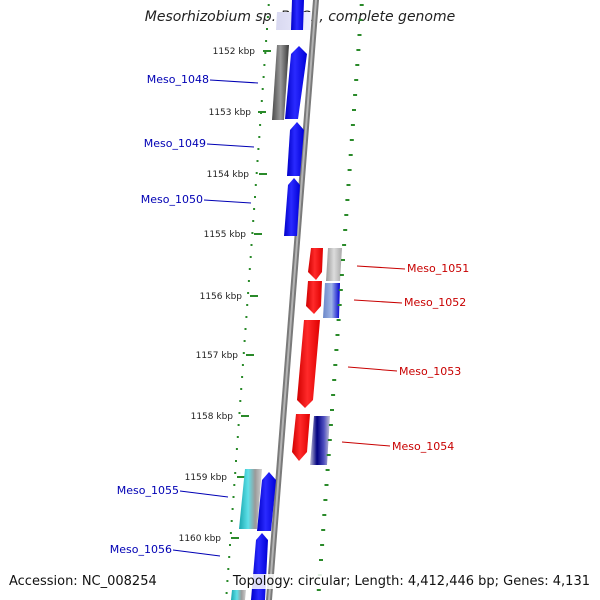  I want to click on ruler-label: 1155 kbp, so click(225, 235).